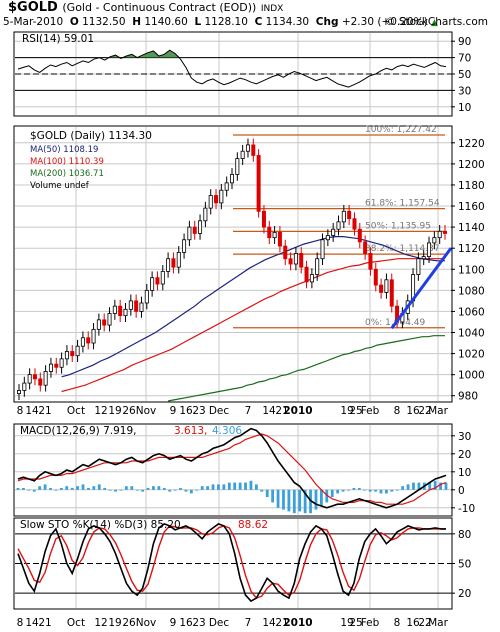 This screenshot has height=632, width=500. What do you see at coordinates (233, 562) in the screenshot?
I see `sto-layer` at bounding box center [233, 562].